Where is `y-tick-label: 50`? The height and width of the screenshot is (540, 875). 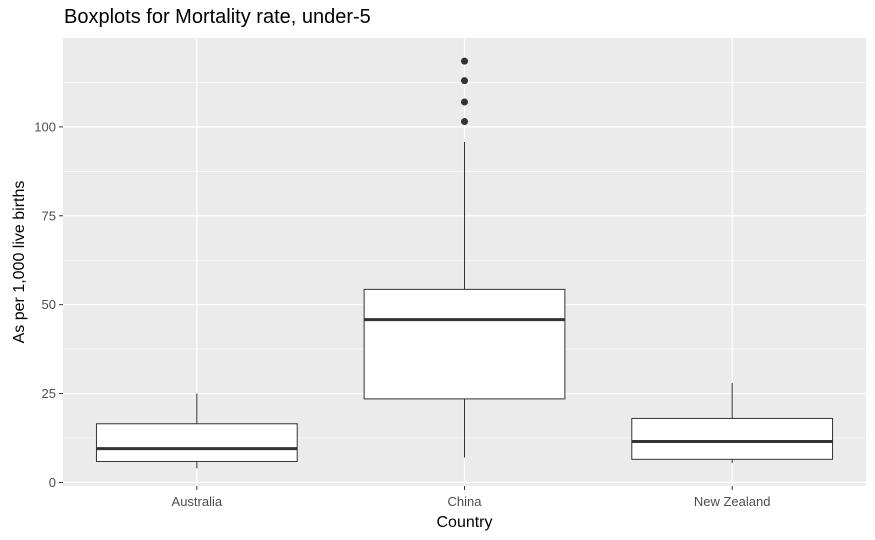 y-tick-label: 50 is located at coordinates (49, 304).